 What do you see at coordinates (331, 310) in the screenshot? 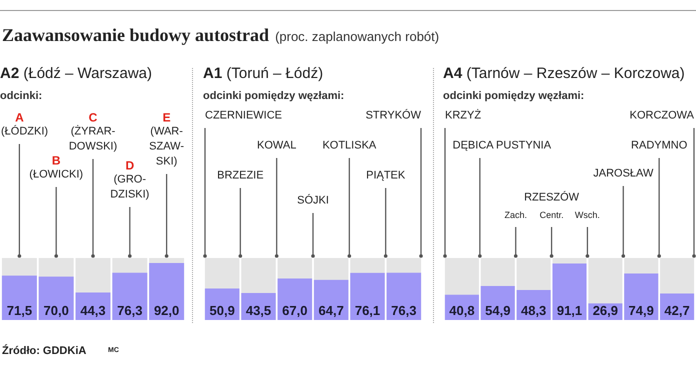
I see `data-label: 64,7` at bounding box center [331, 310].